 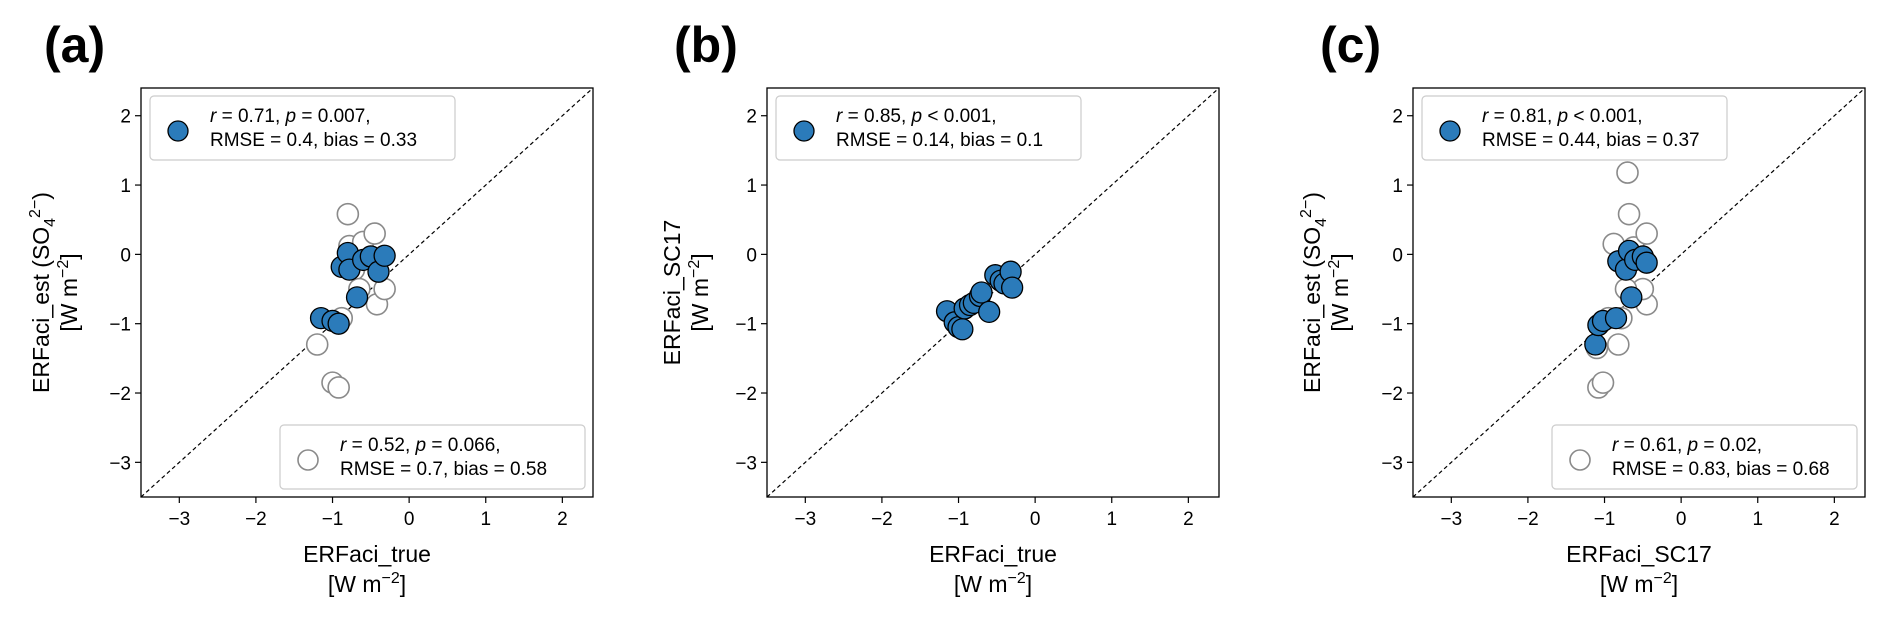 I want to click on legend-line-2: RMSE = 0.7, bias = 0.58, so click(x=443, y=469).